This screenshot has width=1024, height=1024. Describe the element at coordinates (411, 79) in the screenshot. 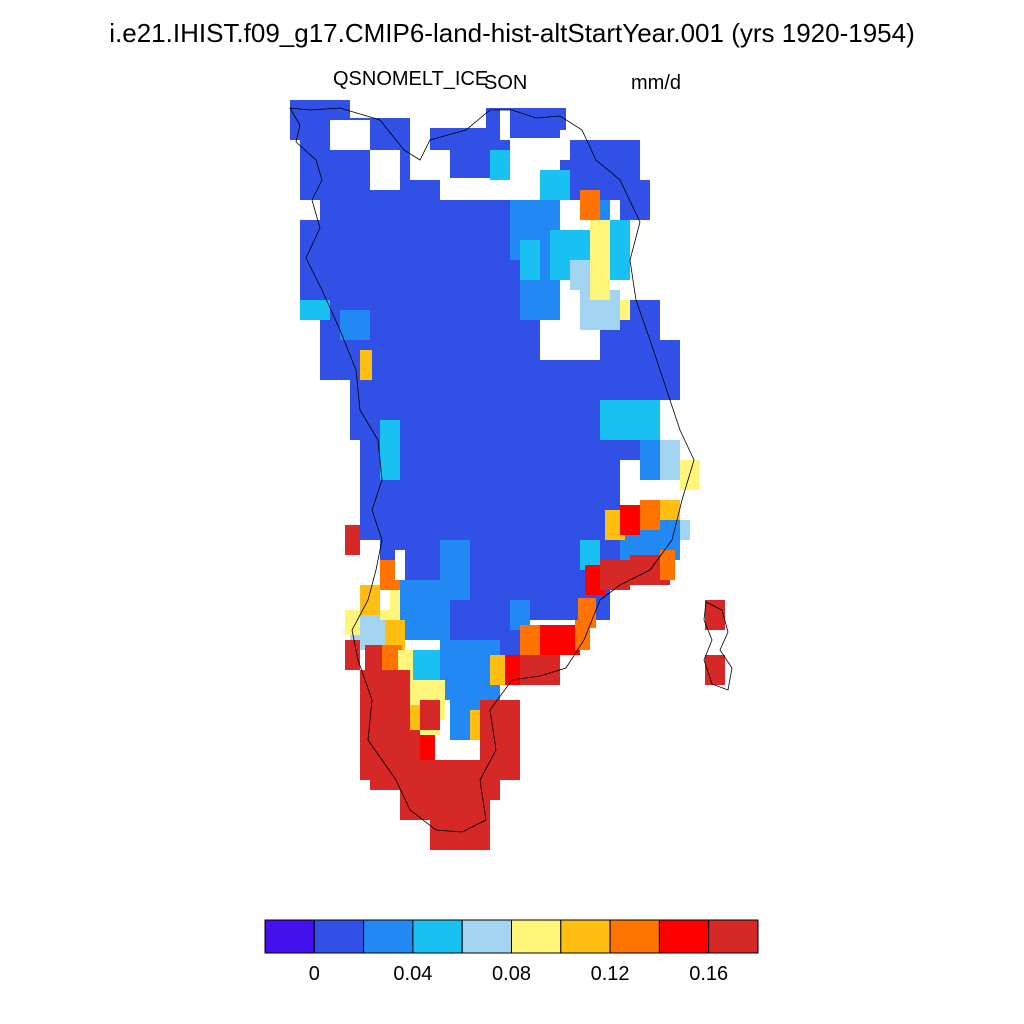

I see `variable-label: QSNOMELT_ICE` at that location.